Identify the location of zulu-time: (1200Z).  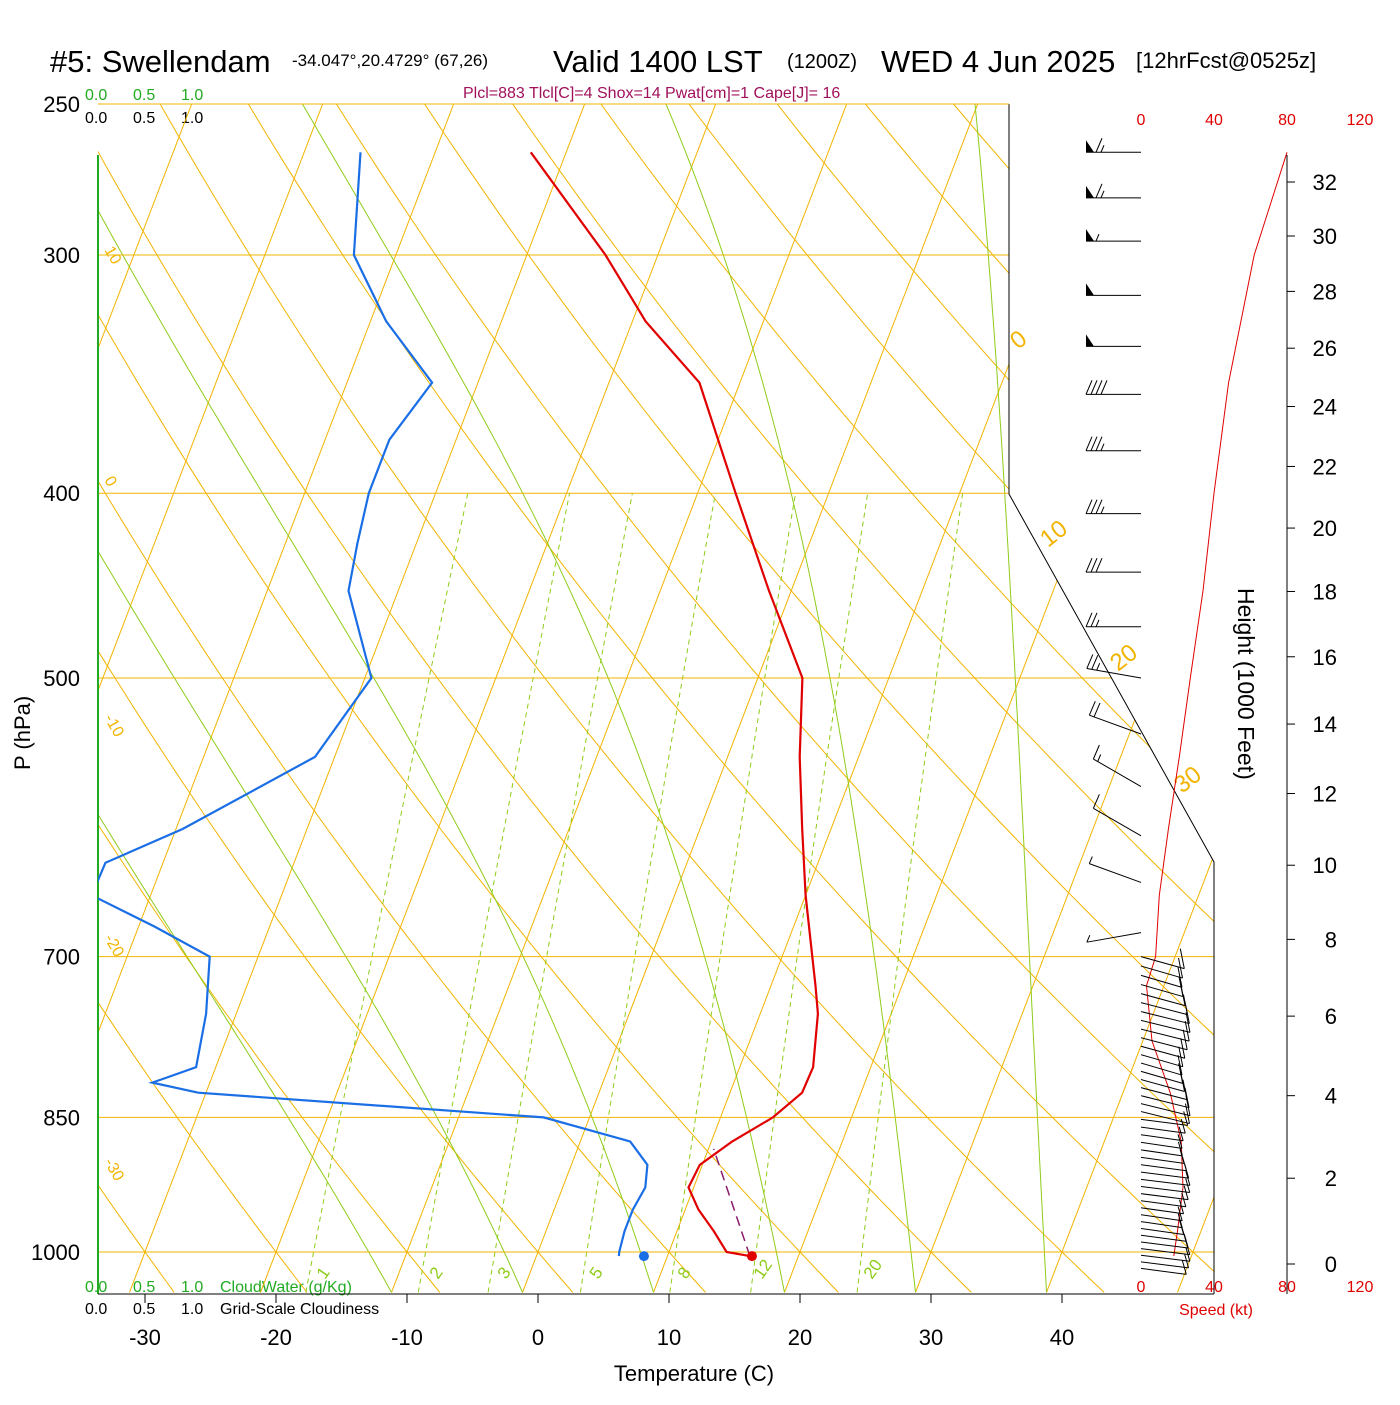
(822, 62).